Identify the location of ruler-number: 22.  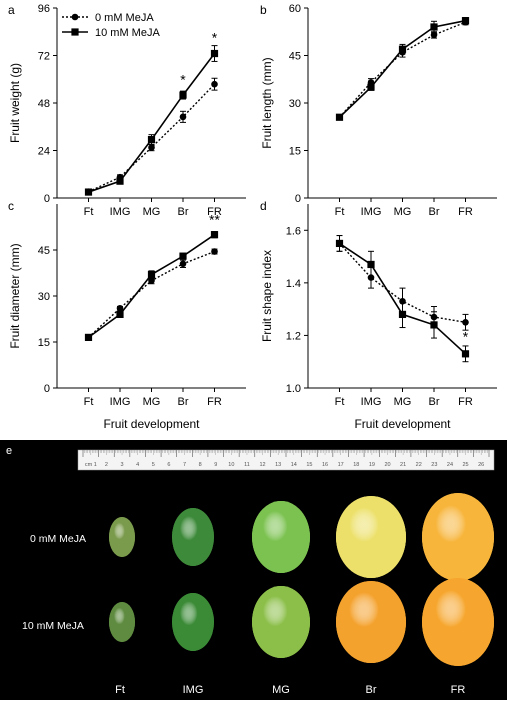
(419, 465).